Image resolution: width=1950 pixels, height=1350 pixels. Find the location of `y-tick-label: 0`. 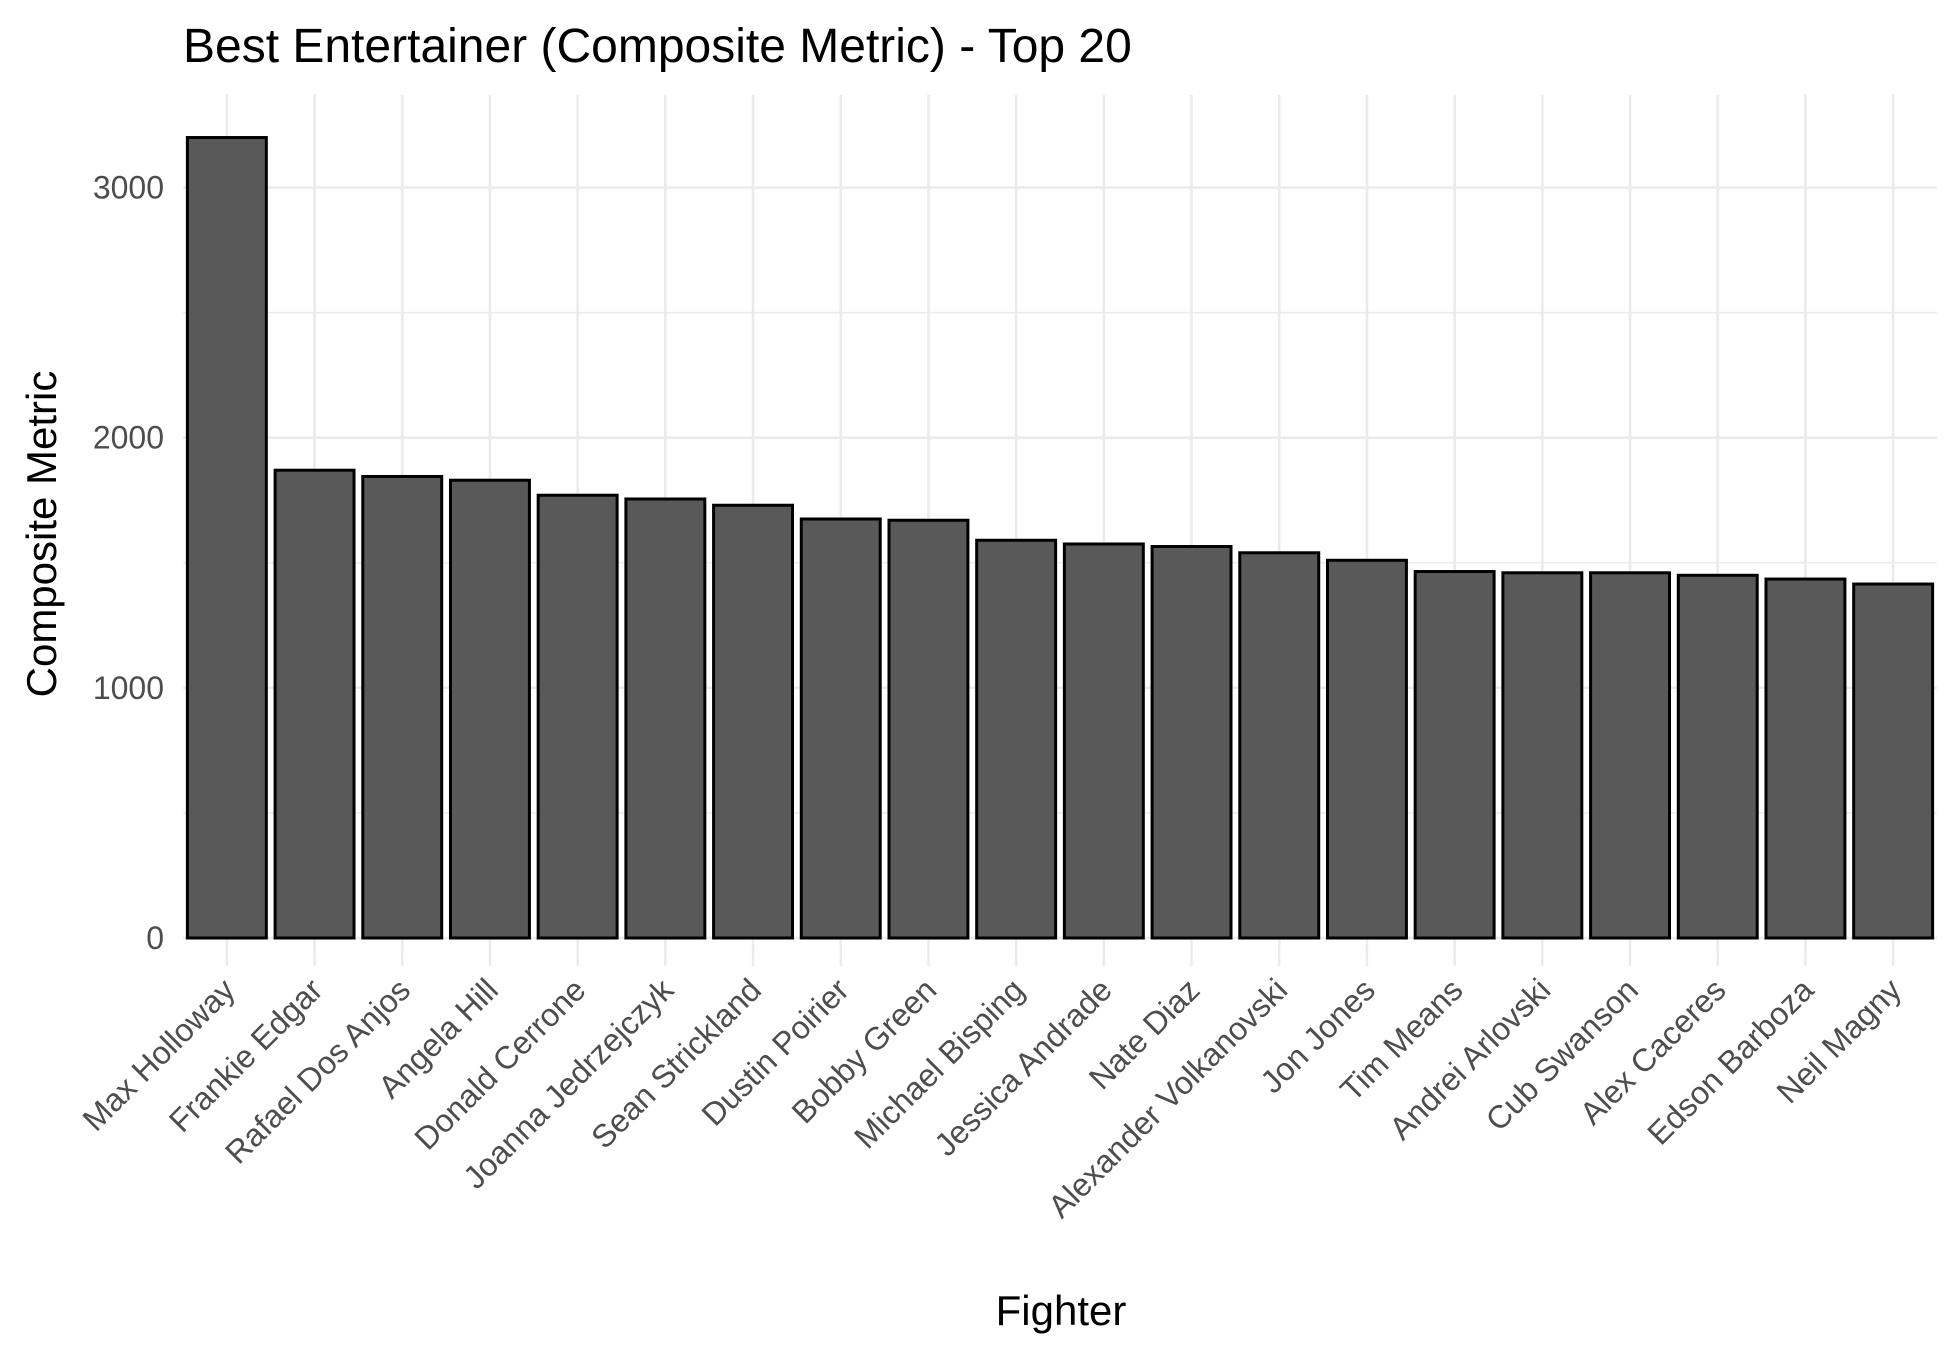

y-tick-label: 0 is located at coordinates (155, 938).